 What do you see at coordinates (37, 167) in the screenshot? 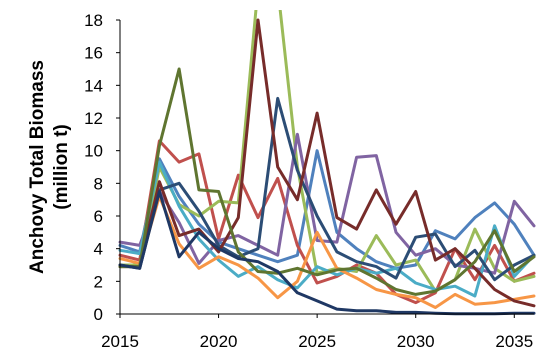
I see `y-axis-title-line1: Anchovy Total Biomass` at bounding box center [37, 167].